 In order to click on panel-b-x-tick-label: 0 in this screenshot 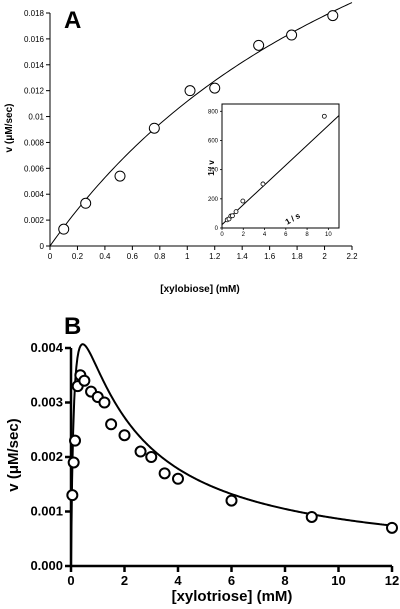, I will do `click(70, 580)`.